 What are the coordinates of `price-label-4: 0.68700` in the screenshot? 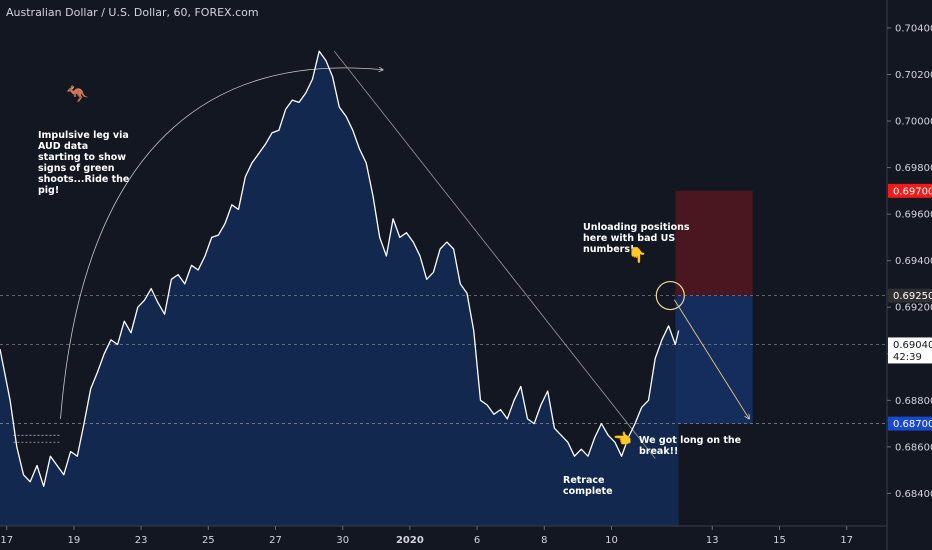 It's located at (912, 424).